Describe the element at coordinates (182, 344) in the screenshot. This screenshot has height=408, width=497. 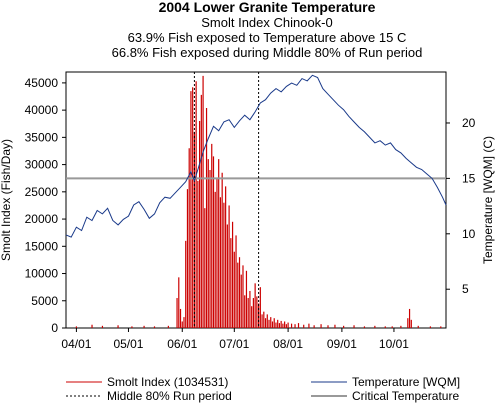
I see `x-tick-label: 06/01` at that location.